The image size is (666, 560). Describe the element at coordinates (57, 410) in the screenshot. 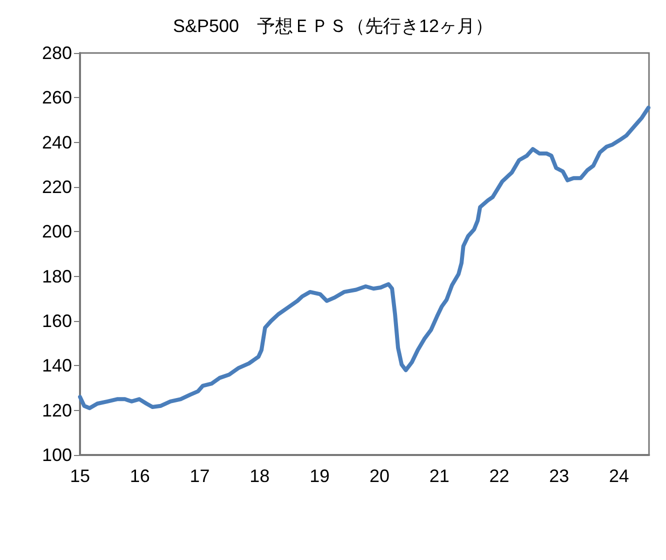

I see `y-tick-label: 120` at that location.